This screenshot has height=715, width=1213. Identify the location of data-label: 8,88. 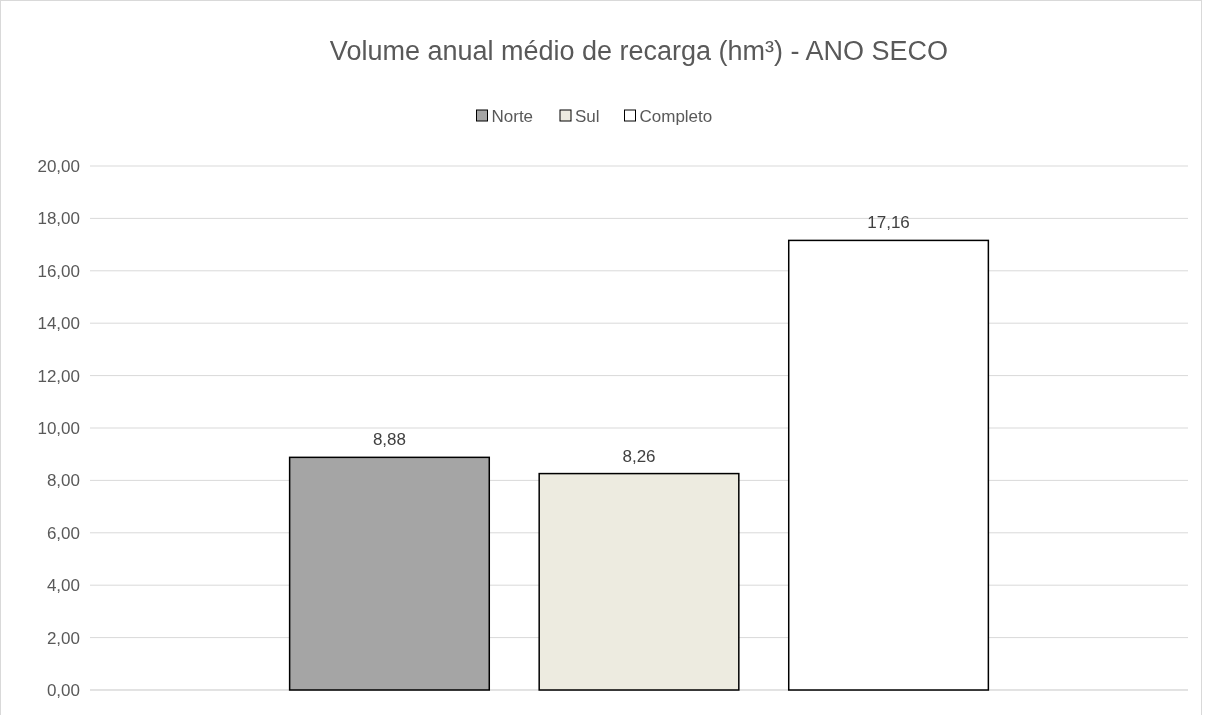
(389, 440).